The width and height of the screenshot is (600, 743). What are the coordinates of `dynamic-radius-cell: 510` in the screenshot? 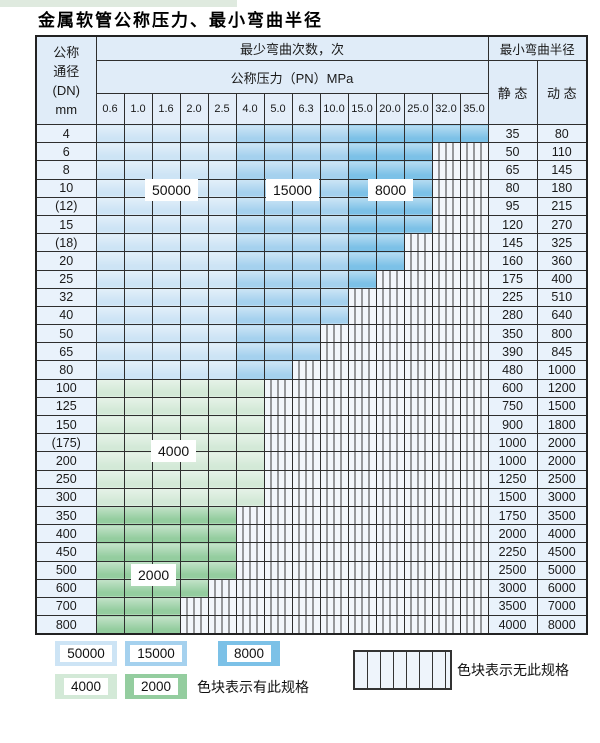 It's located at (562, 297).